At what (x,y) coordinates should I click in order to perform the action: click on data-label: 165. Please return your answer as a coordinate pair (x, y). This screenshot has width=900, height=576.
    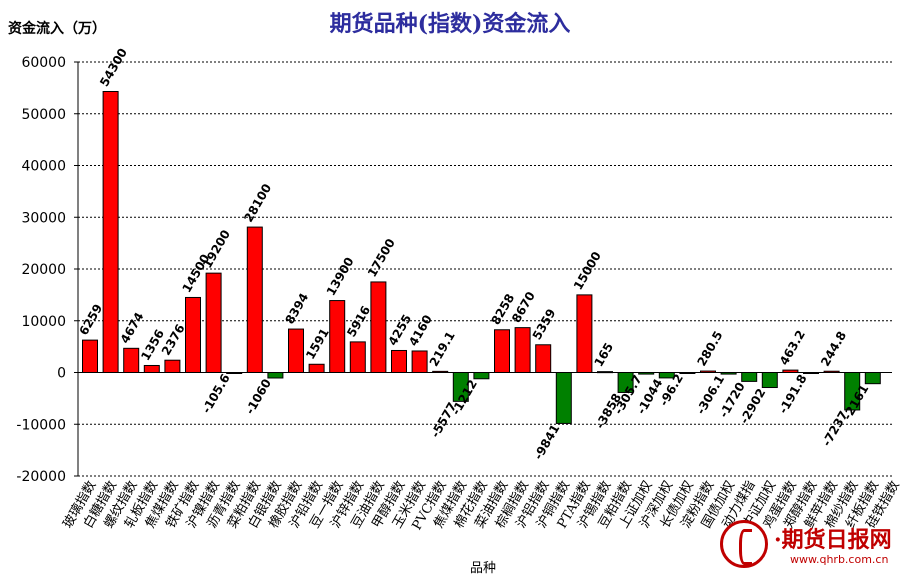
    Looking at the image, I should click on (603, 354).